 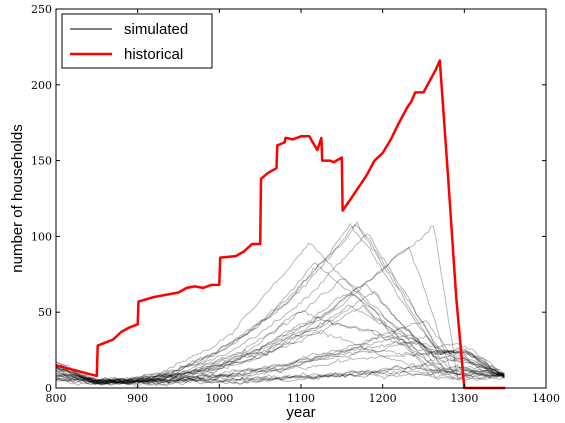 I want to click on x-tick-label: 900, so click(x=137, y=398).